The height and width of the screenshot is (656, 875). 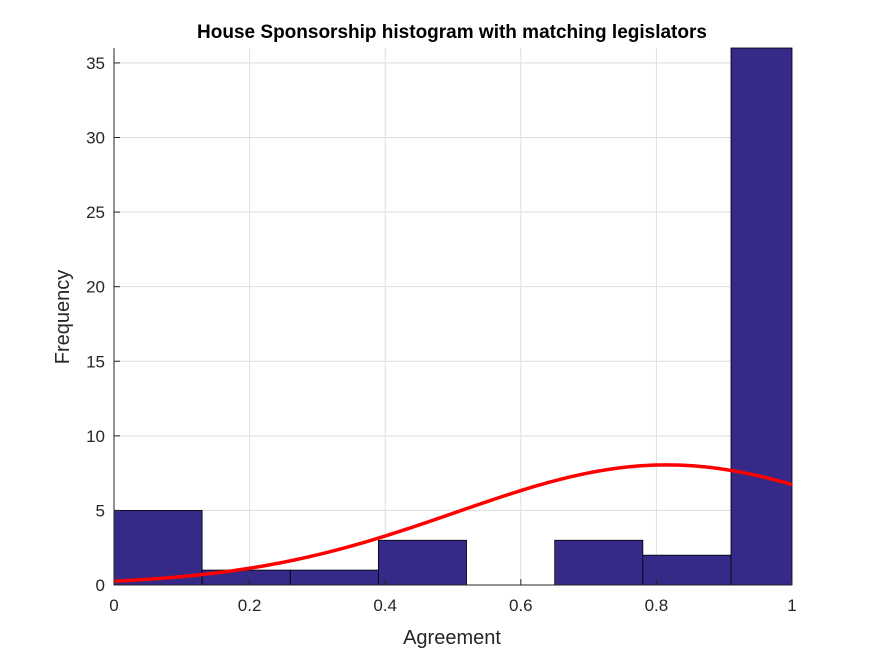 I want to click on y-axis-label: Frequency, so click(x=63, y=317).